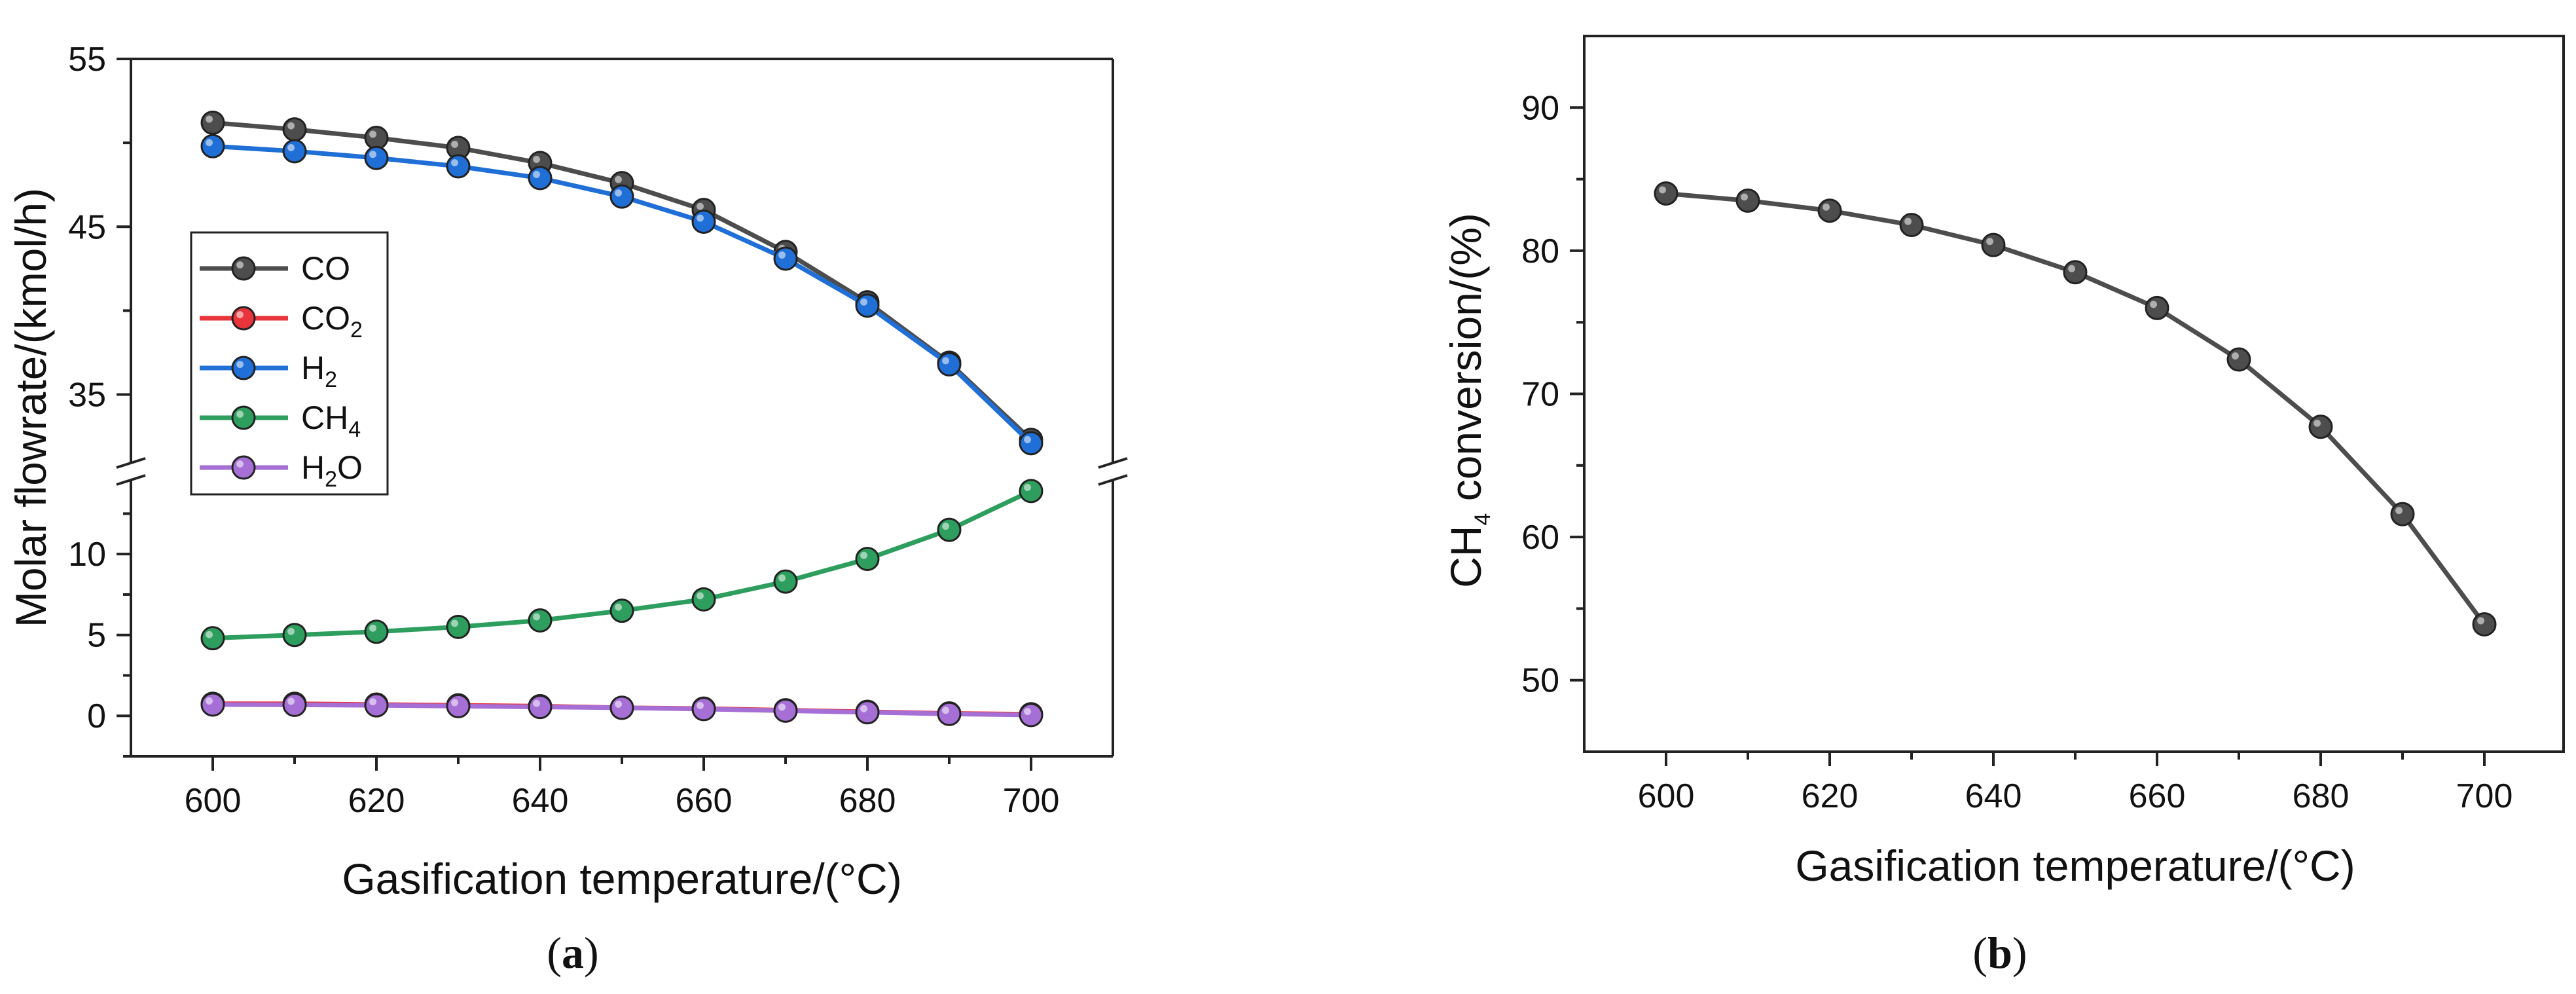 This screenshot has height=994, width=2576. I want to click on x-tick-label: 600, so click(213, 801).